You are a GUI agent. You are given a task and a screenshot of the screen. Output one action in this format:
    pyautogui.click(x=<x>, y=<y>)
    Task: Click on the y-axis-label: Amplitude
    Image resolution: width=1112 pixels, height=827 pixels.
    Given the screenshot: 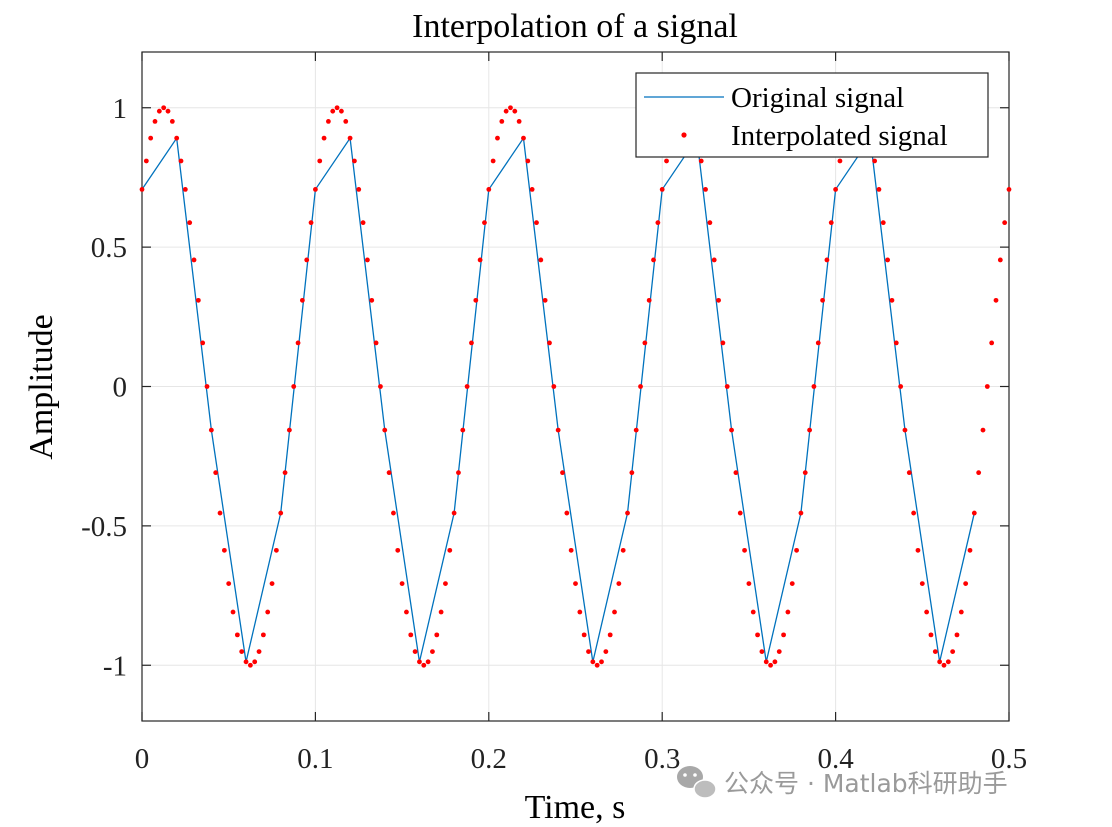 What is the action you would take?
    pyautogui.click(x=41, y=386)
    